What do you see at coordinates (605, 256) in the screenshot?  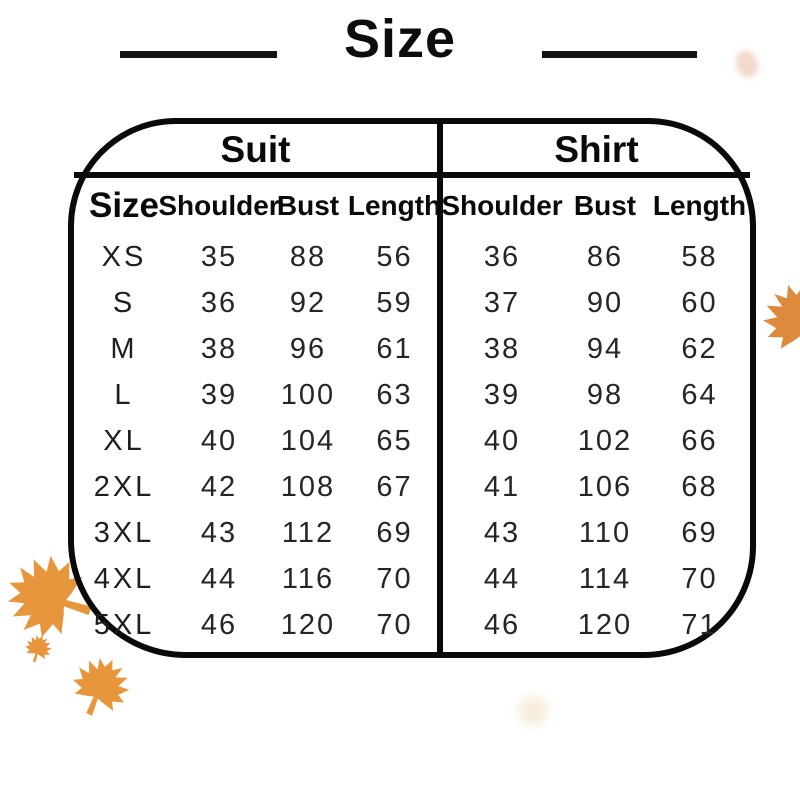 I see `row-0-shirt-bust-value: 86` at bounding box center [605, 256].